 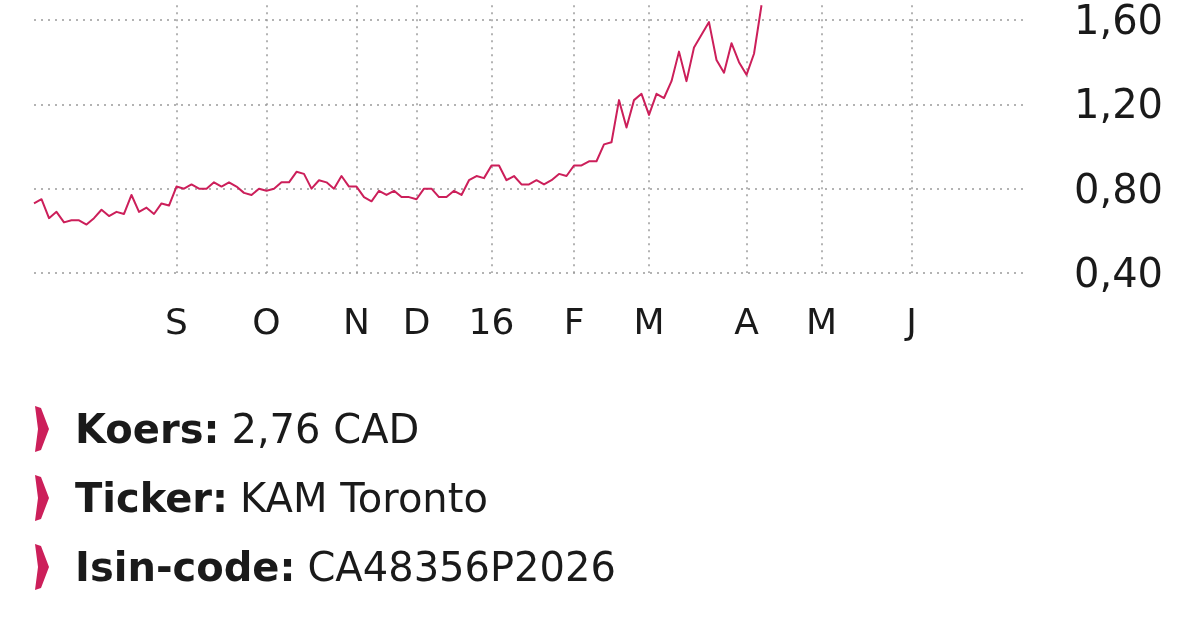 What do you see at coordinates (247, 428) in the screenshot?
I see `text: Koers: 2,76 CAD` at bounding box center [247, 428].